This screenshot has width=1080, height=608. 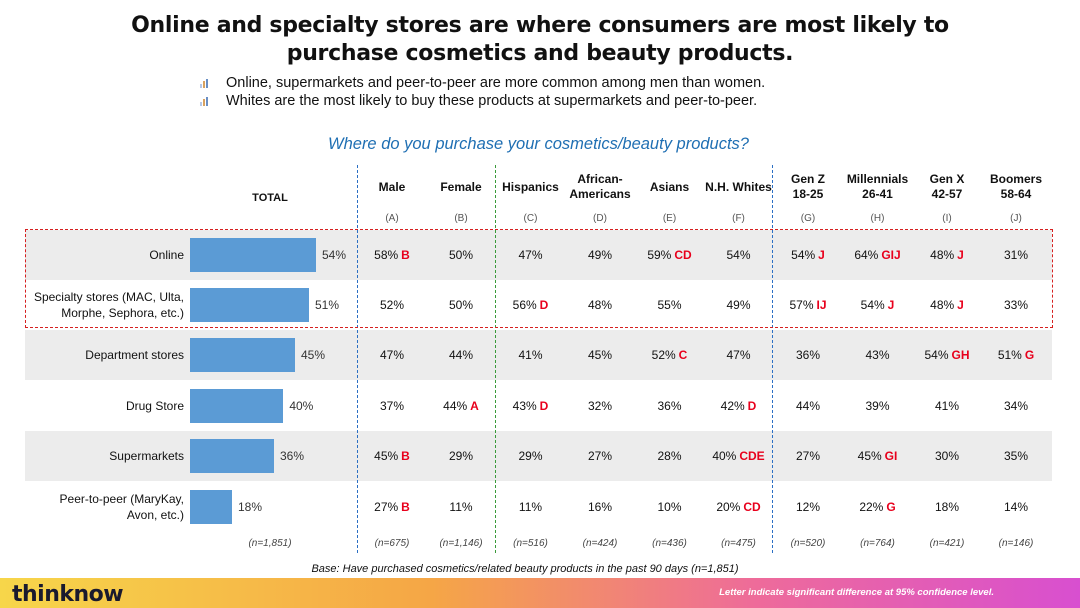 I want to click on bar-chart-icon, so click(x=204, y=83).